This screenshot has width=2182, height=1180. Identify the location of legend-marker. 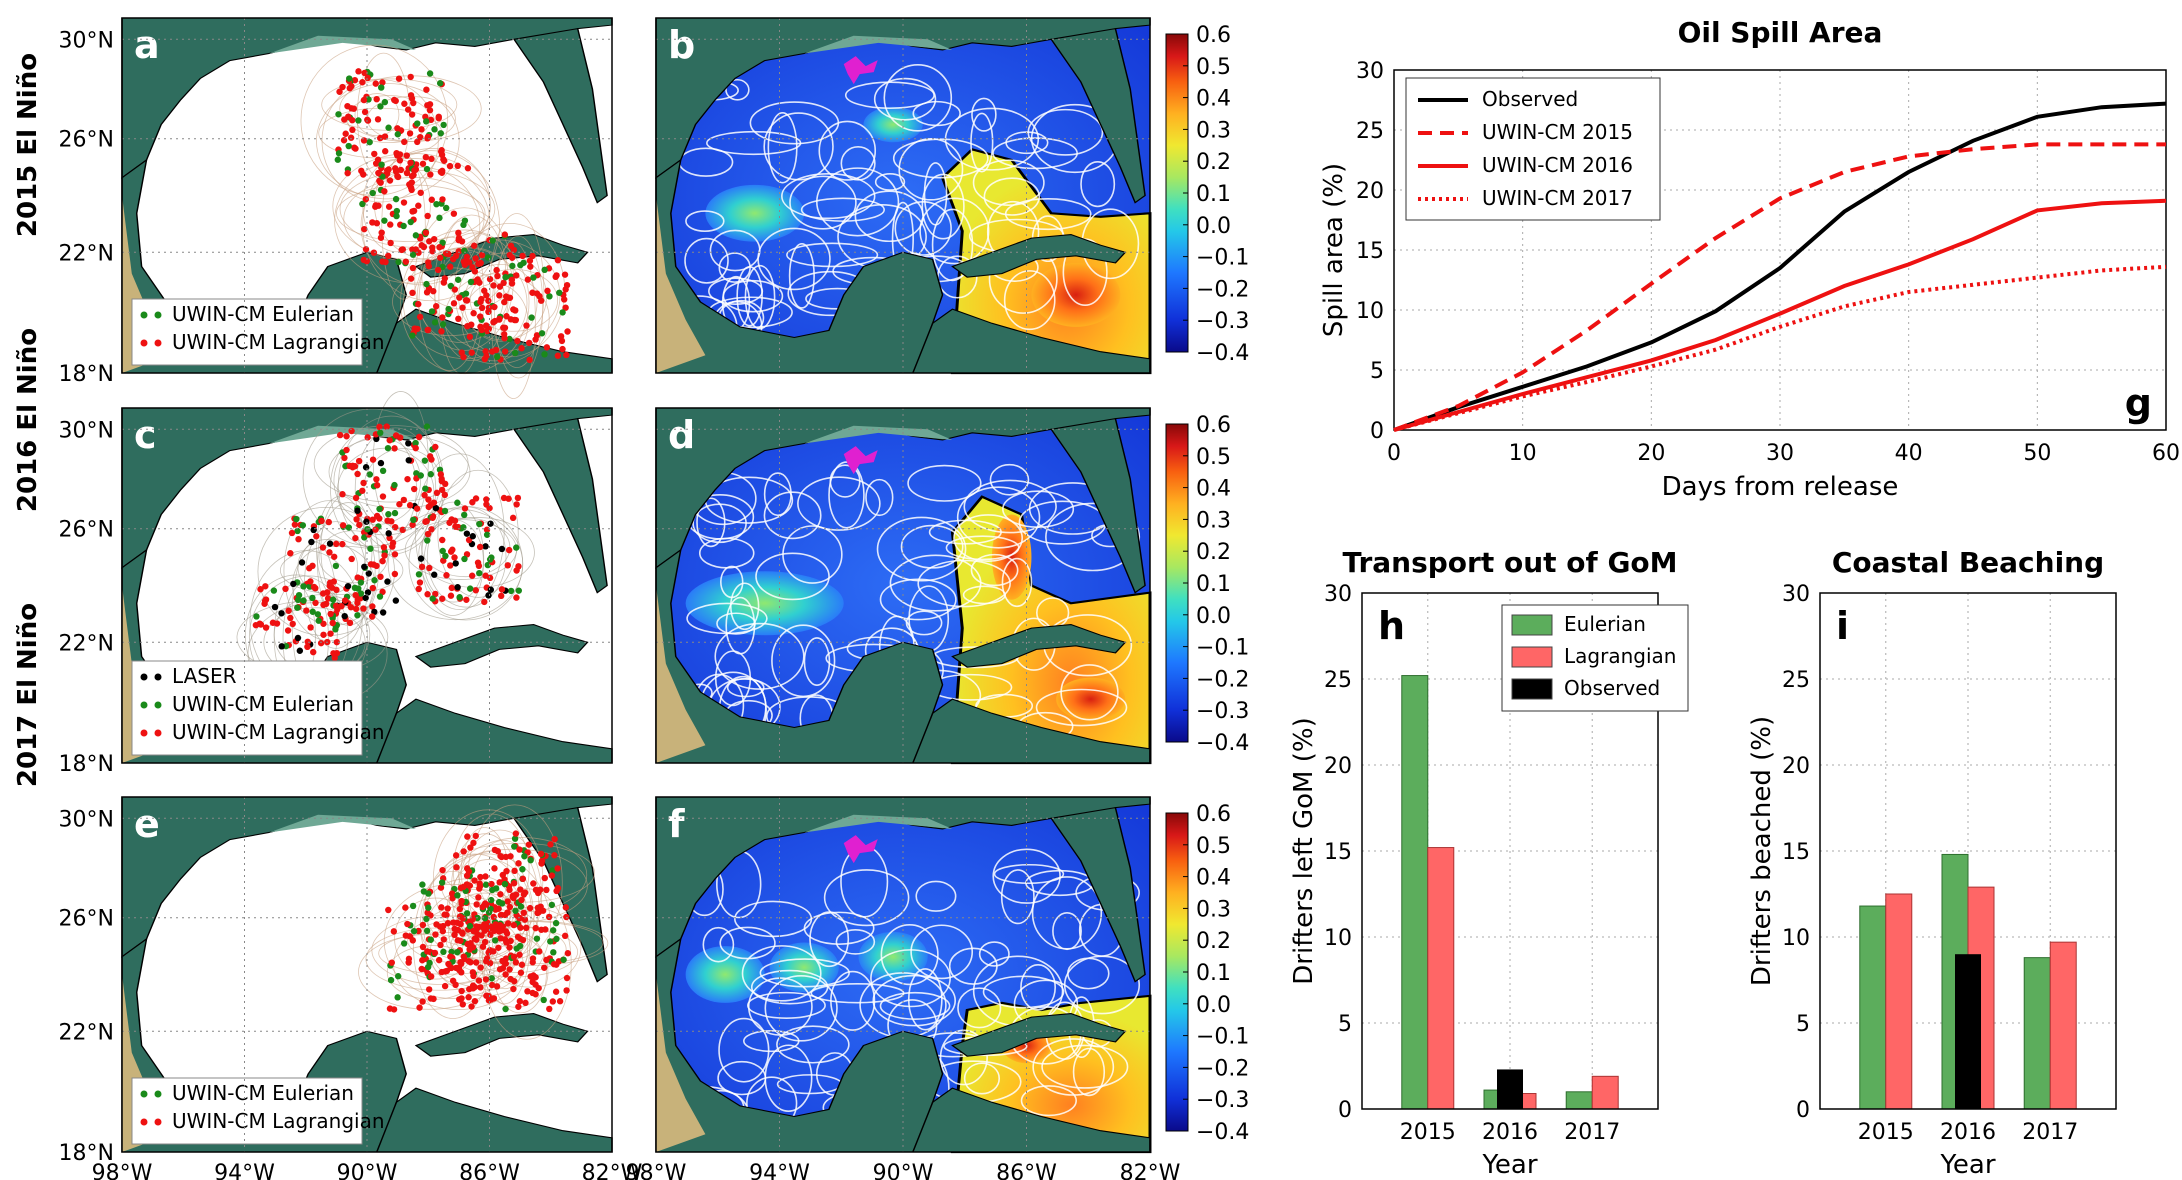
(158, 1094).